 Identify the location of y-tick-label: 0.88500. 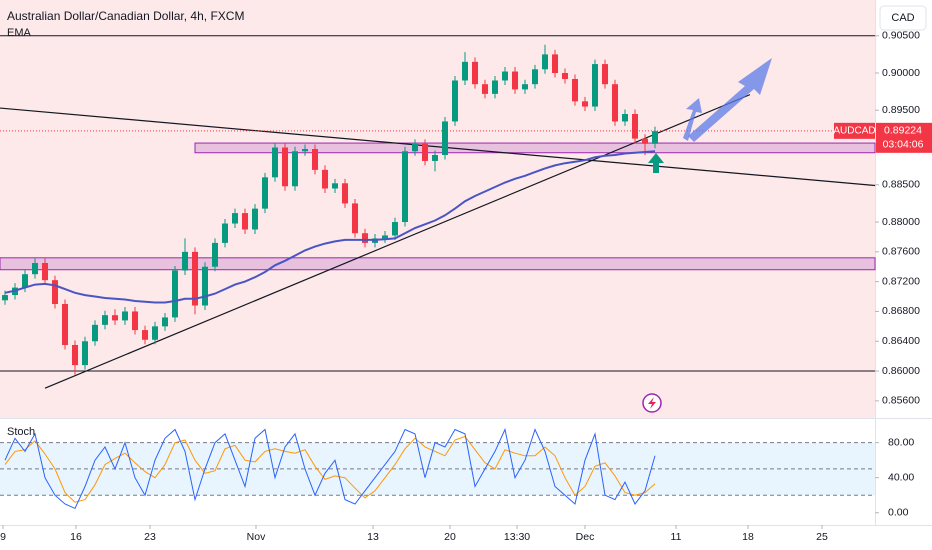
(901, 185).